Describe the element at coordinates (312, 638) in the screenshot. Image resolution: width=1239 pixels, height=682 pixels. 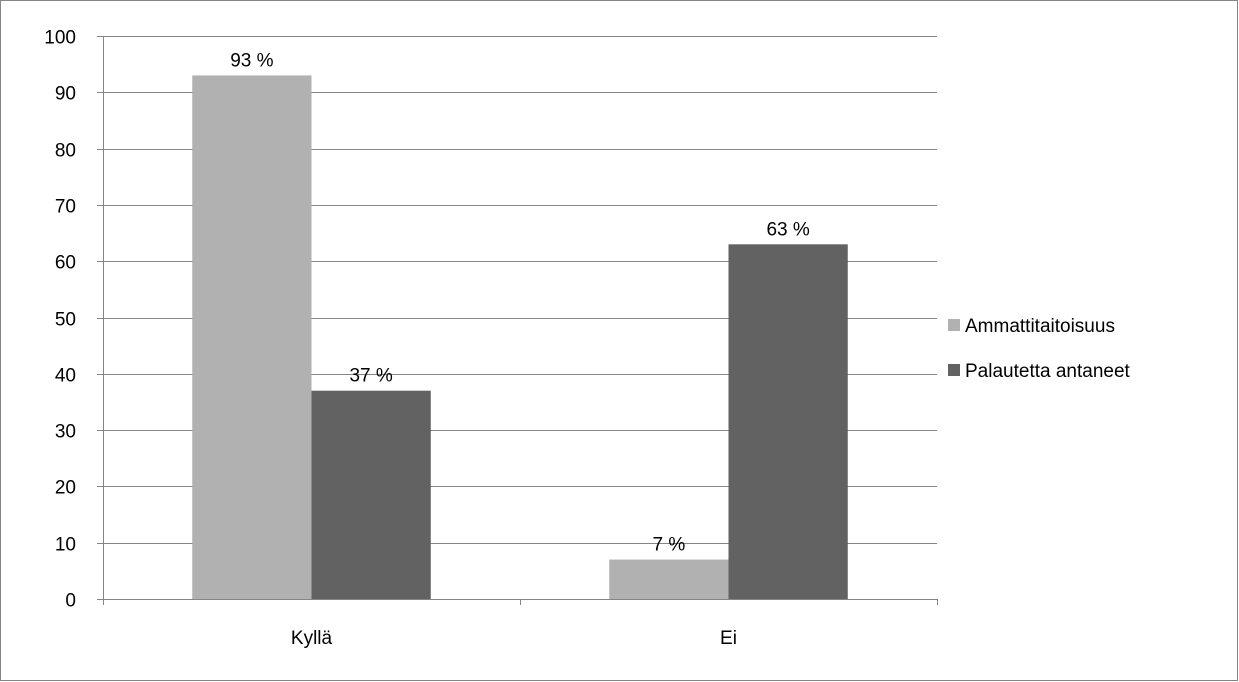
I see `x-tick-label: Kyllä` at that location.